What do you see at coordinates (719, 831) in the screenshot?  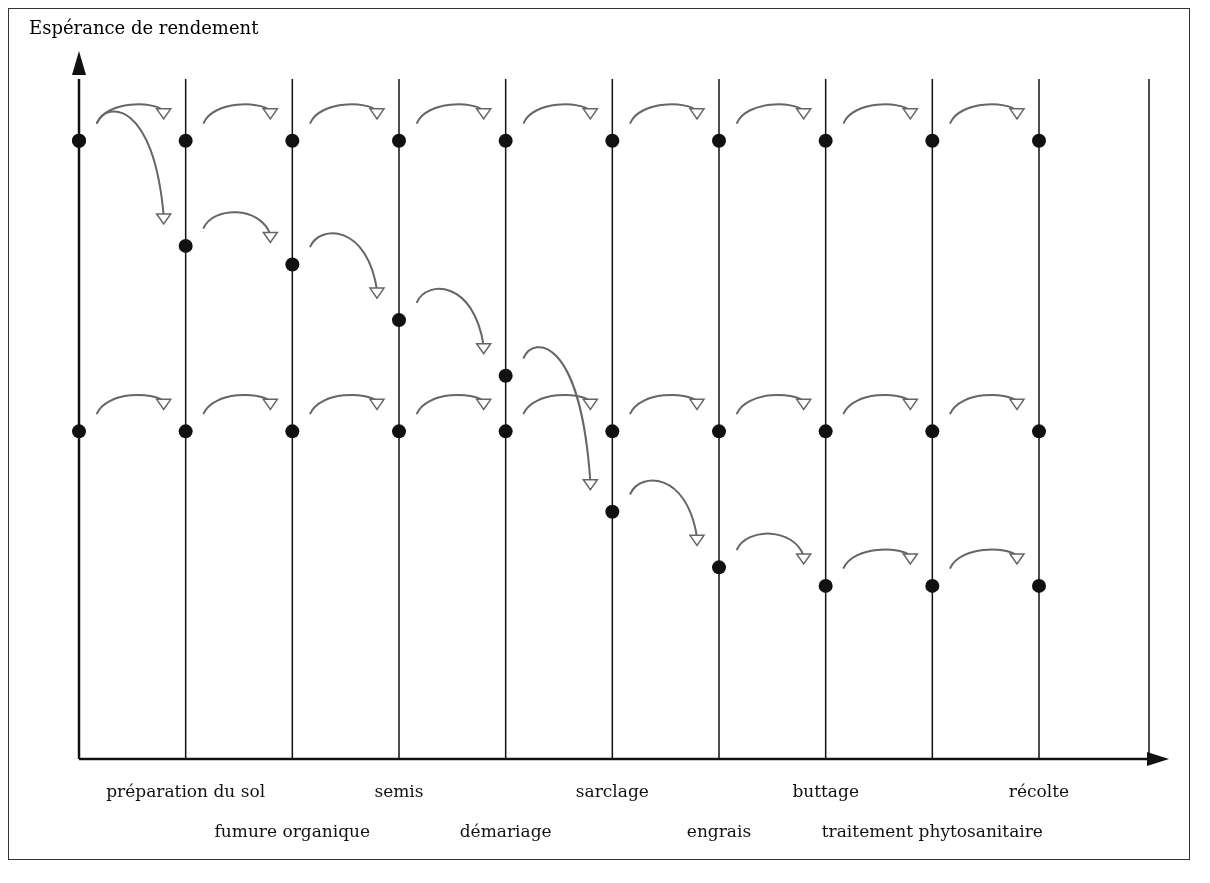 I see `x-tick-label: engrais` at bounding box center [719, 831].